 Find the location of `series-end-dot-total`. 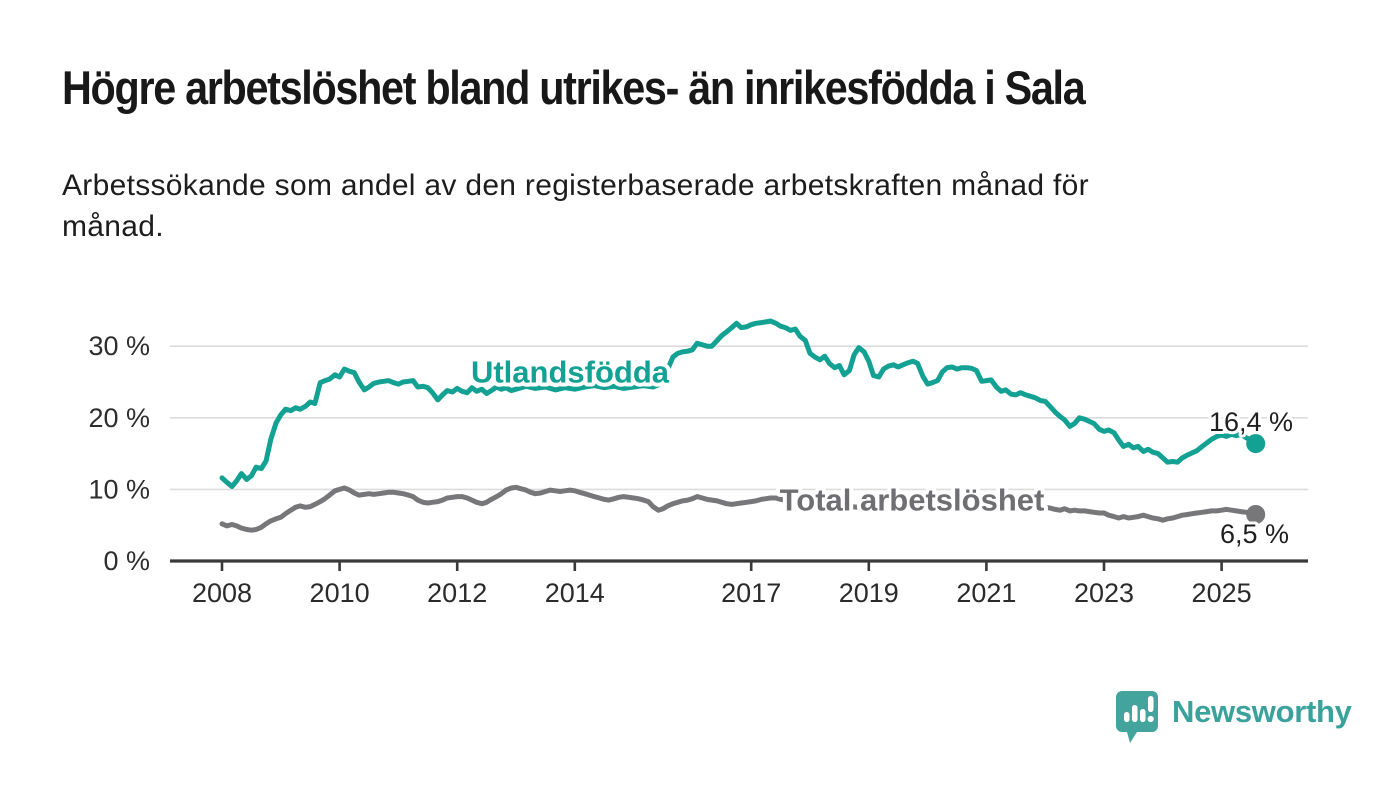

series-end-dot-total is located at coordinates (1256, 514).